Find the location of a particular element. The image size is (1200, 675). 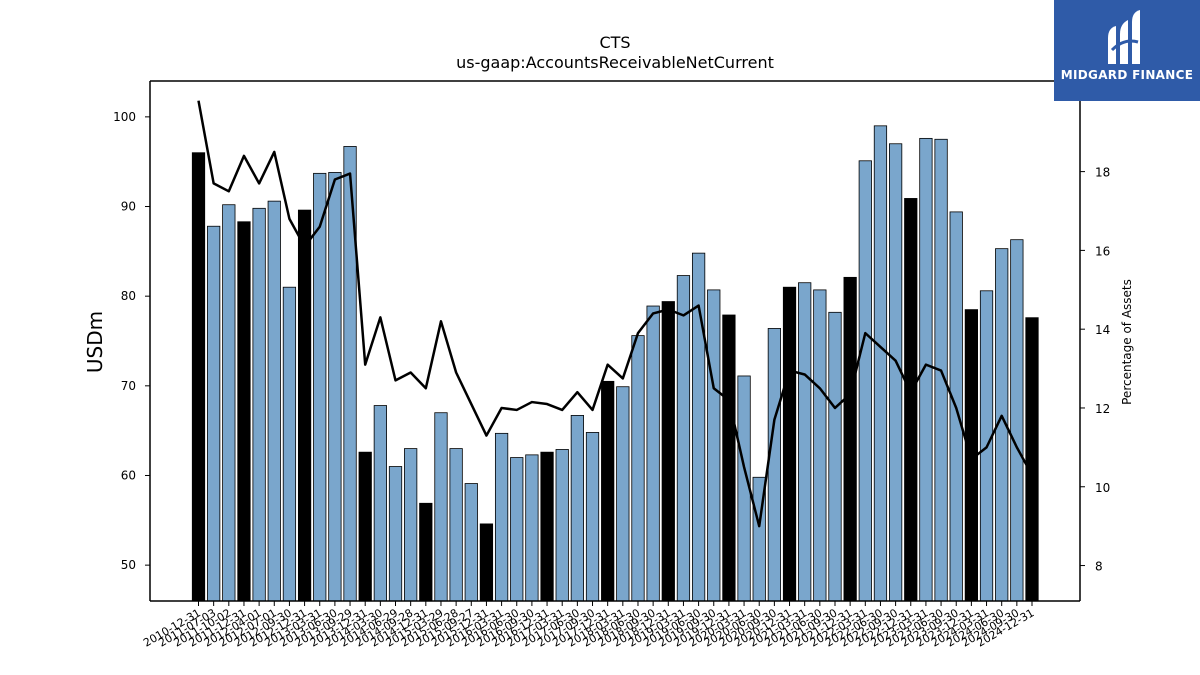

y-tick-label: 70 is located at coordinates (128, 386).